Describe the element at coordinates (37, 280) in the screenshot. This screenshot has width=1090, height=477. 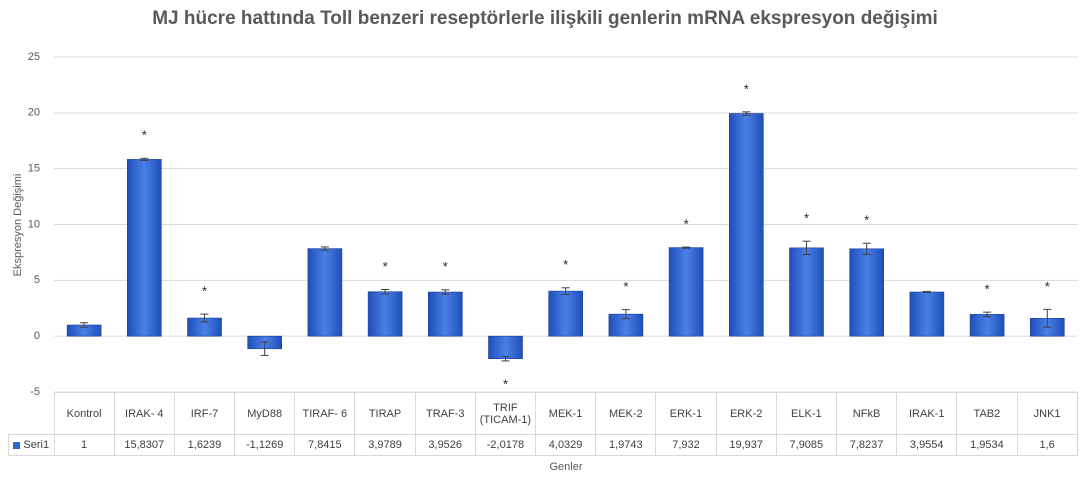
I see `y-tick-label: 5` at that location.